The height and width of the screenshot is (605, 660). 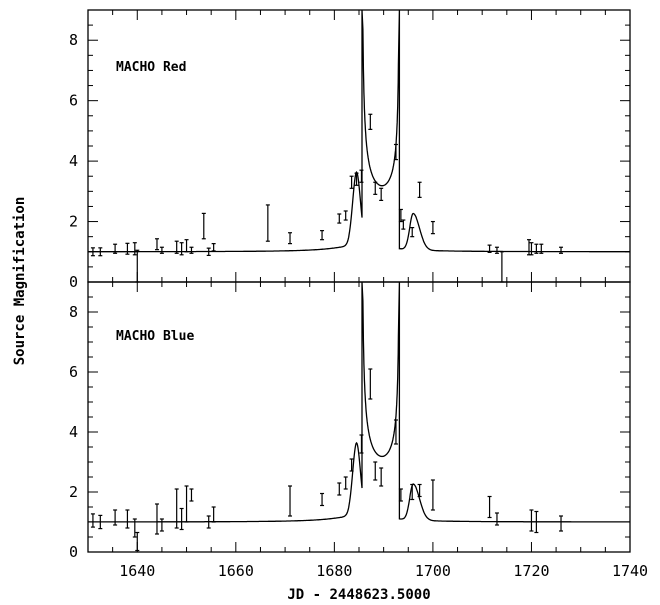 I want to click on x-tick-label: 1660, so click(x=236, y=571).